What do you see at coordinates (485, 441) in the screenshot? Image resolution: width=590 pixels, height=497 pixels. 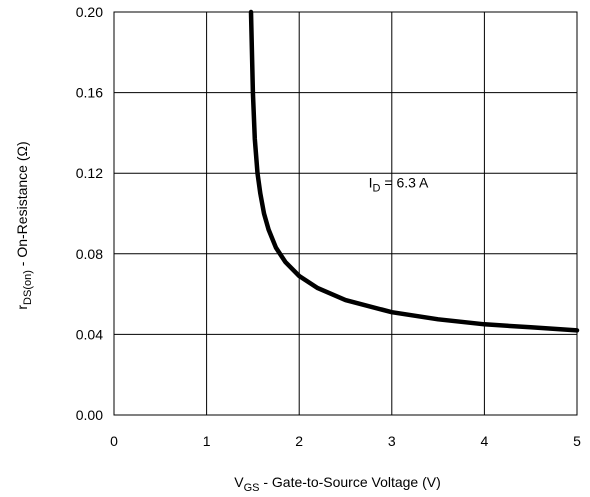 I see `x-tick-label: 4` at bounding box center [485, 441].